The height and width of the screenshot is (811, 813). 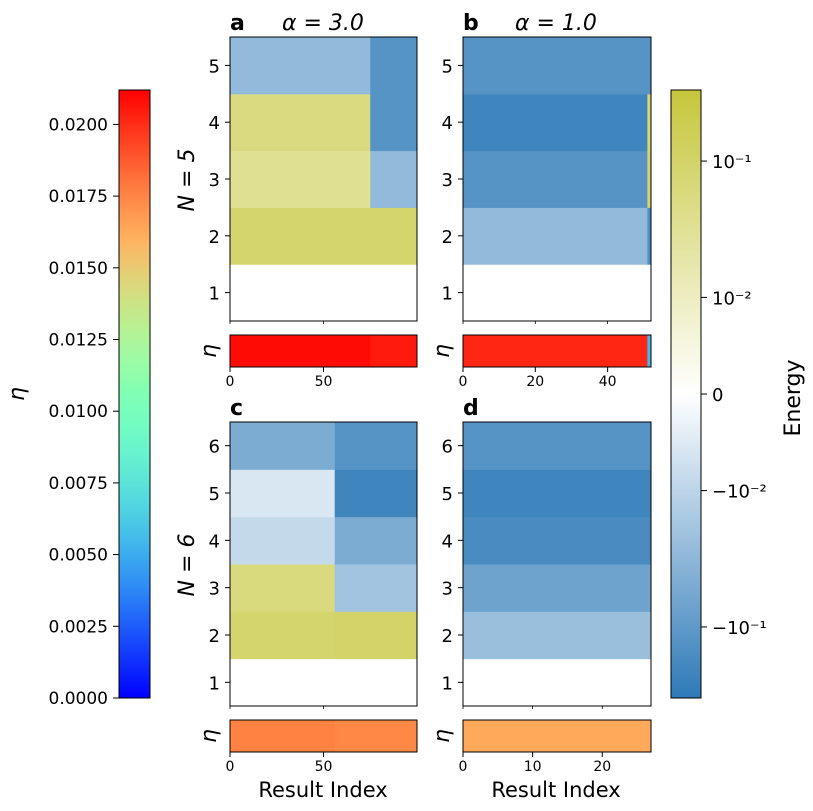 What do you see at coordinates (78, 627) in the screenshot?
I see `eta-tick-label: 0.0025` at bounding box center [78, 627].